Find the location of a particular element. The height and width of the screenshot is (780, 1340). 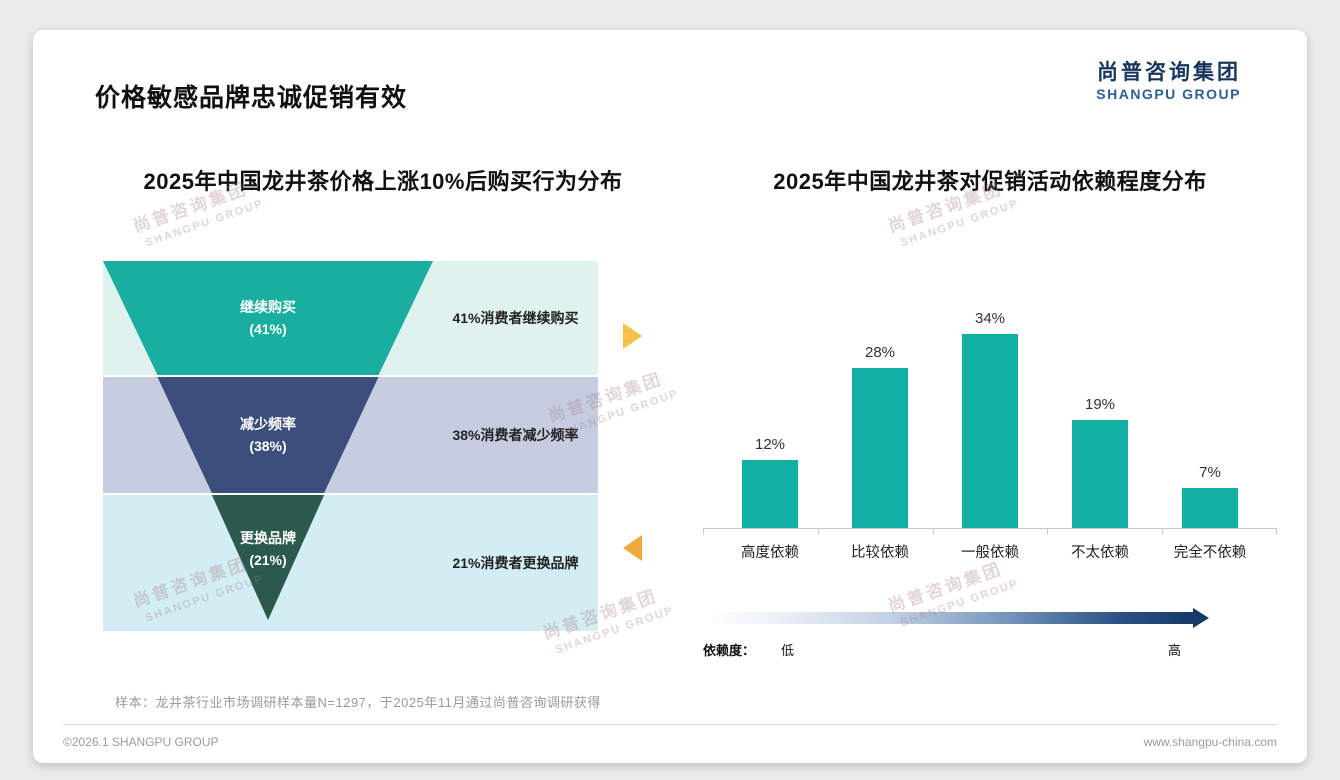

category-label: 高度依赖 is located at coordinates (770, 553).